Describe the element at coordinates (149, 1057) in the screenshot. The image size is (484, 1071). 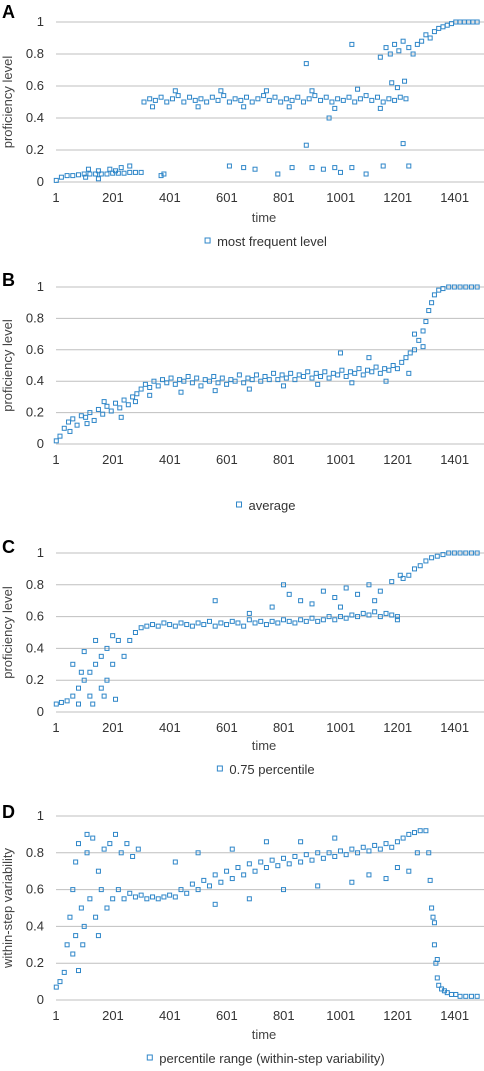
I see `legend-marker` at that location.